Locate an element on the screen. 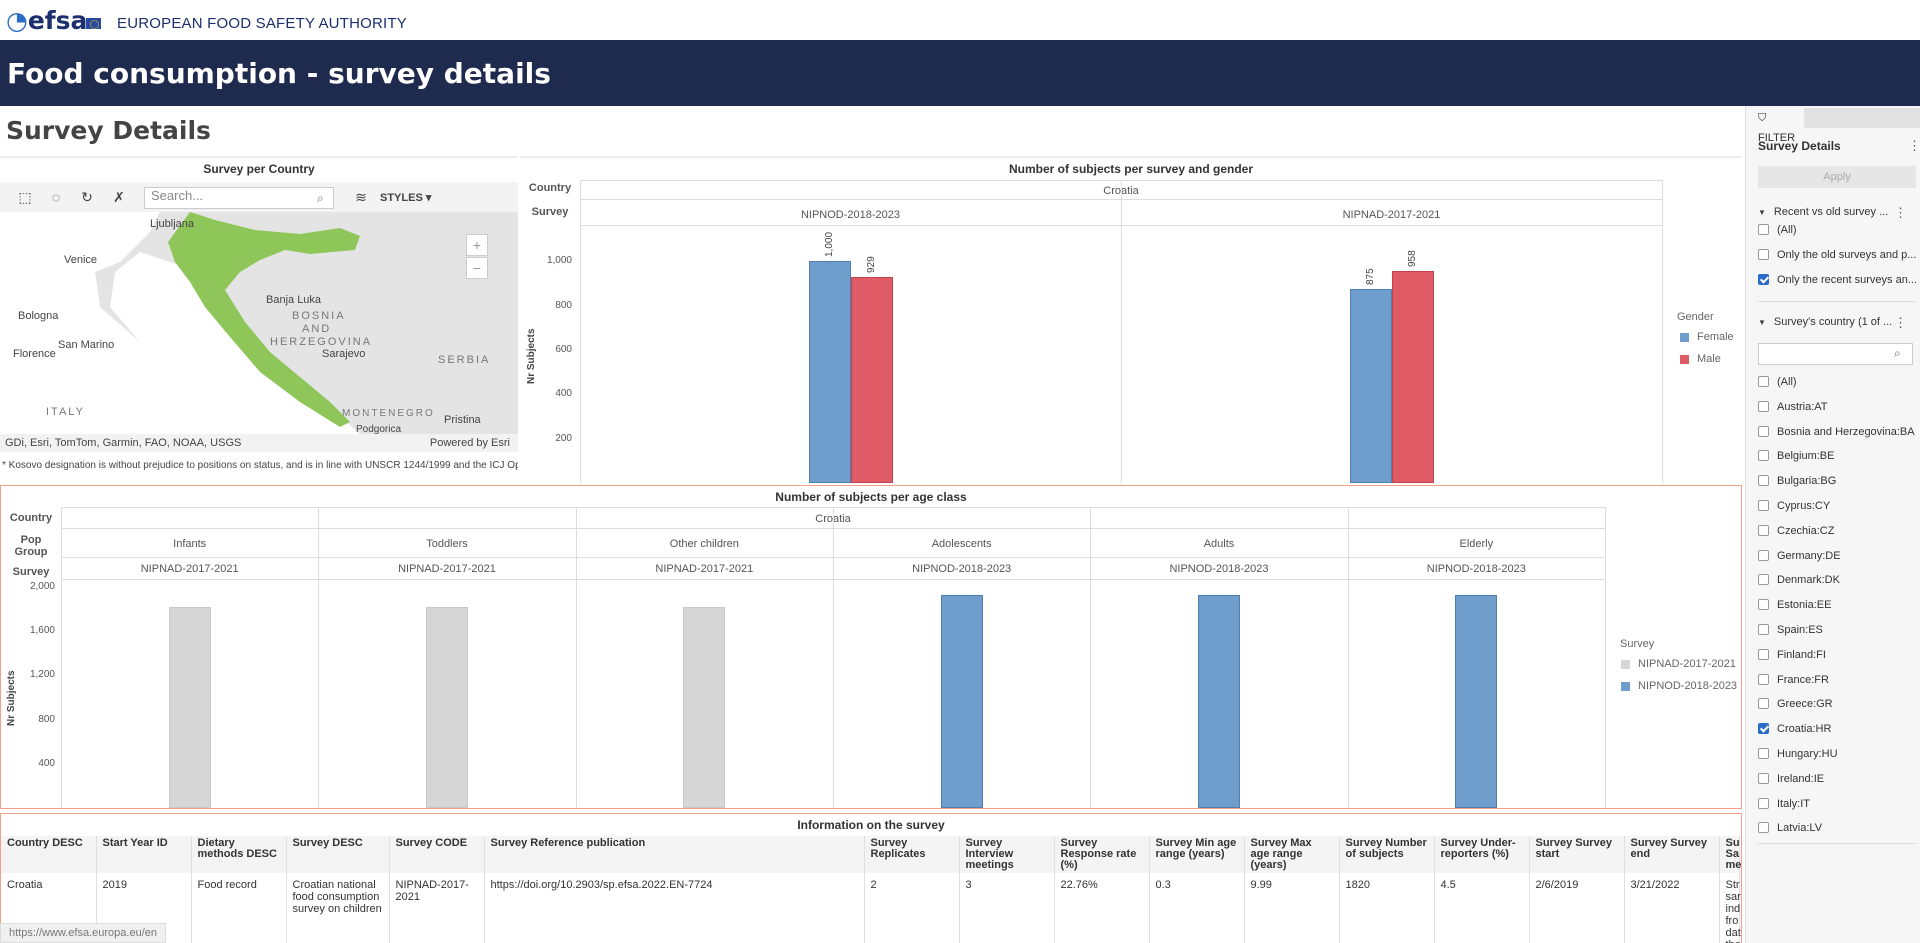 This screenshot has height=943, width=1920. column-header: Survey Survey end is located at coordinates (1672, 854).